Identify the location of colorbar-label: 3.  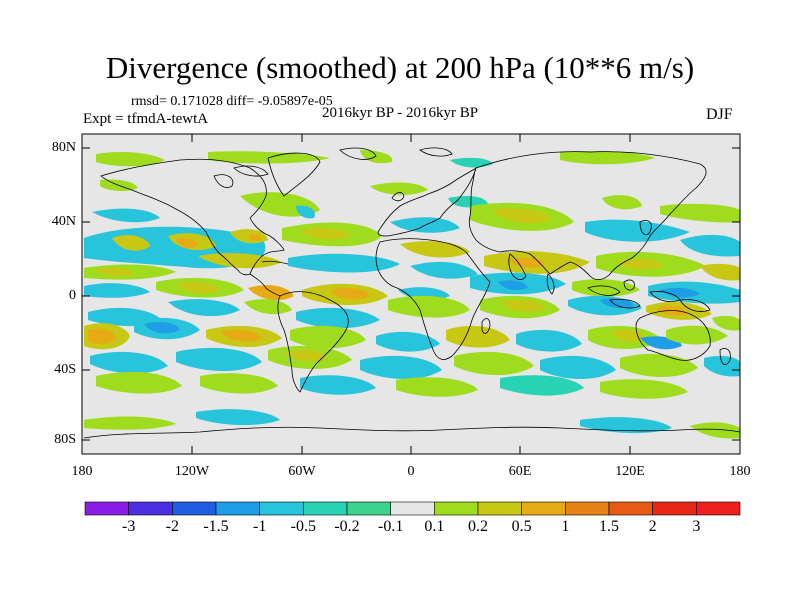
(696, 526).